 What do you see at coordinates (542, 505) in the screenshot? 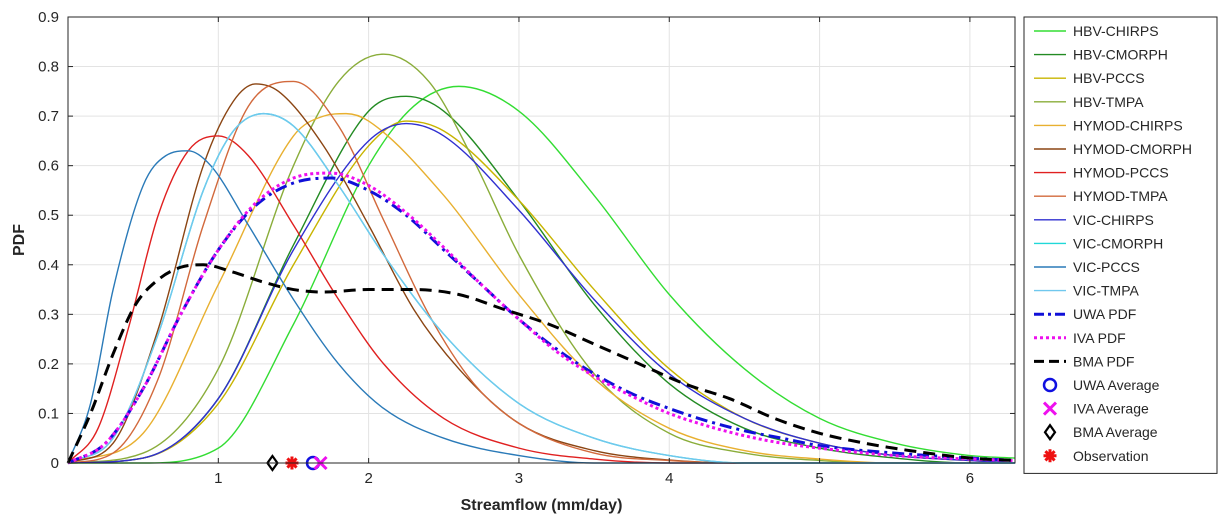
I see `x-axis-label: Streamflow (mm/day)` at bounding box center [542, 505].